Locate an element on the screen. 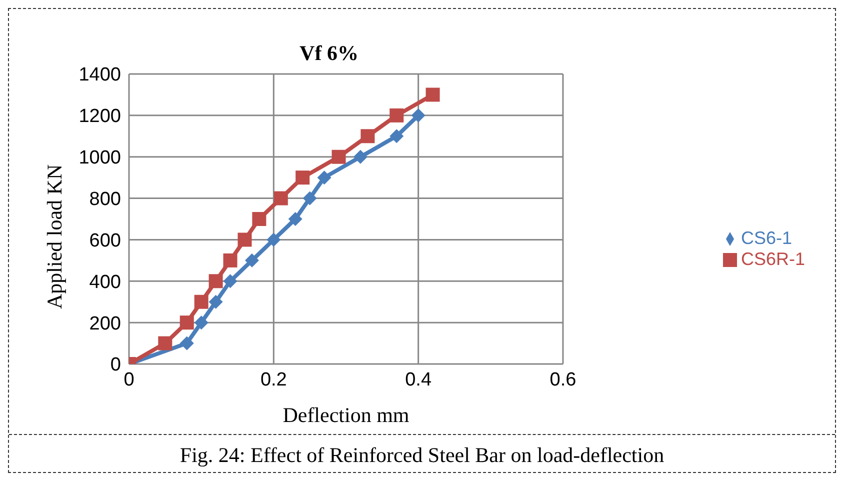  x-tick-label: 0.2 is located at coordinates (273, 379).